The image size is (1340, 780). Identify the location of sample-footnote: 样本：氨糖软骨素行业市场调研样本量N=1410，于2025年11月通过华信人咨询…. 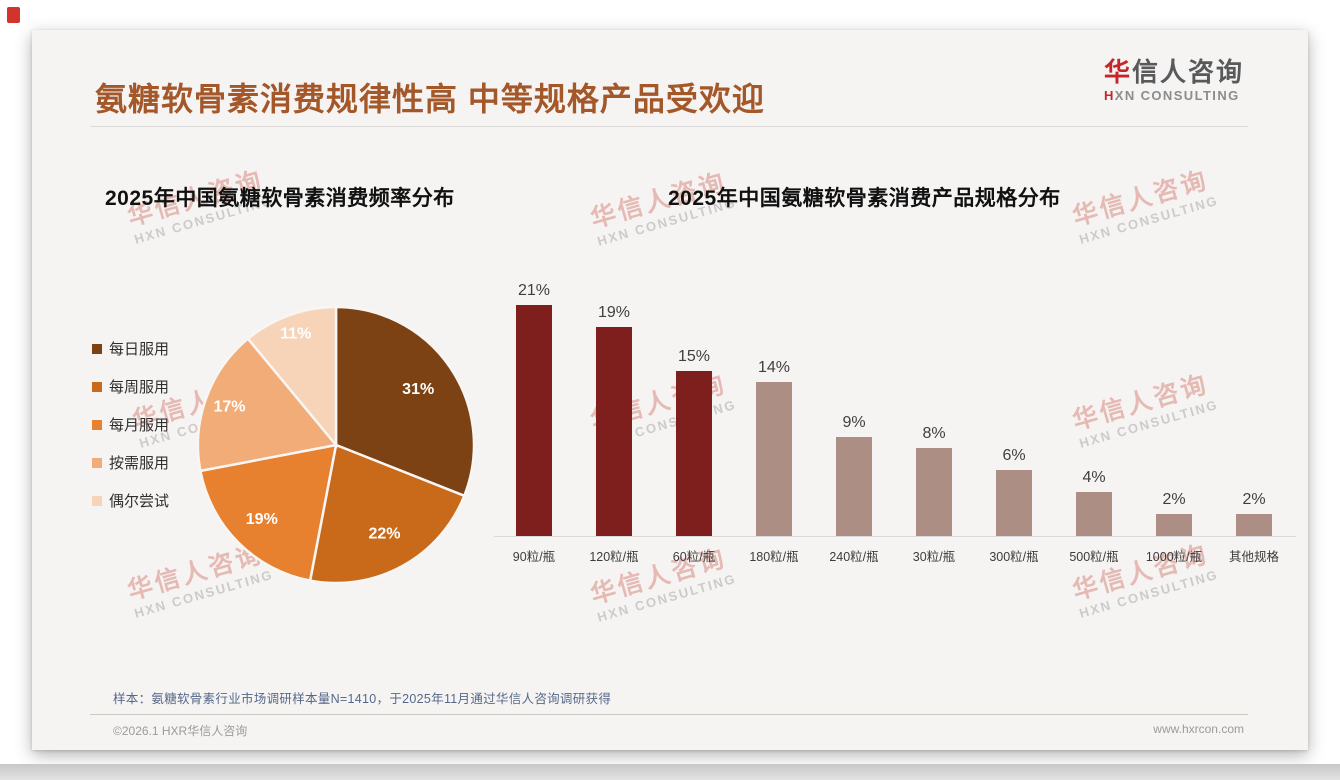
(362, 699).